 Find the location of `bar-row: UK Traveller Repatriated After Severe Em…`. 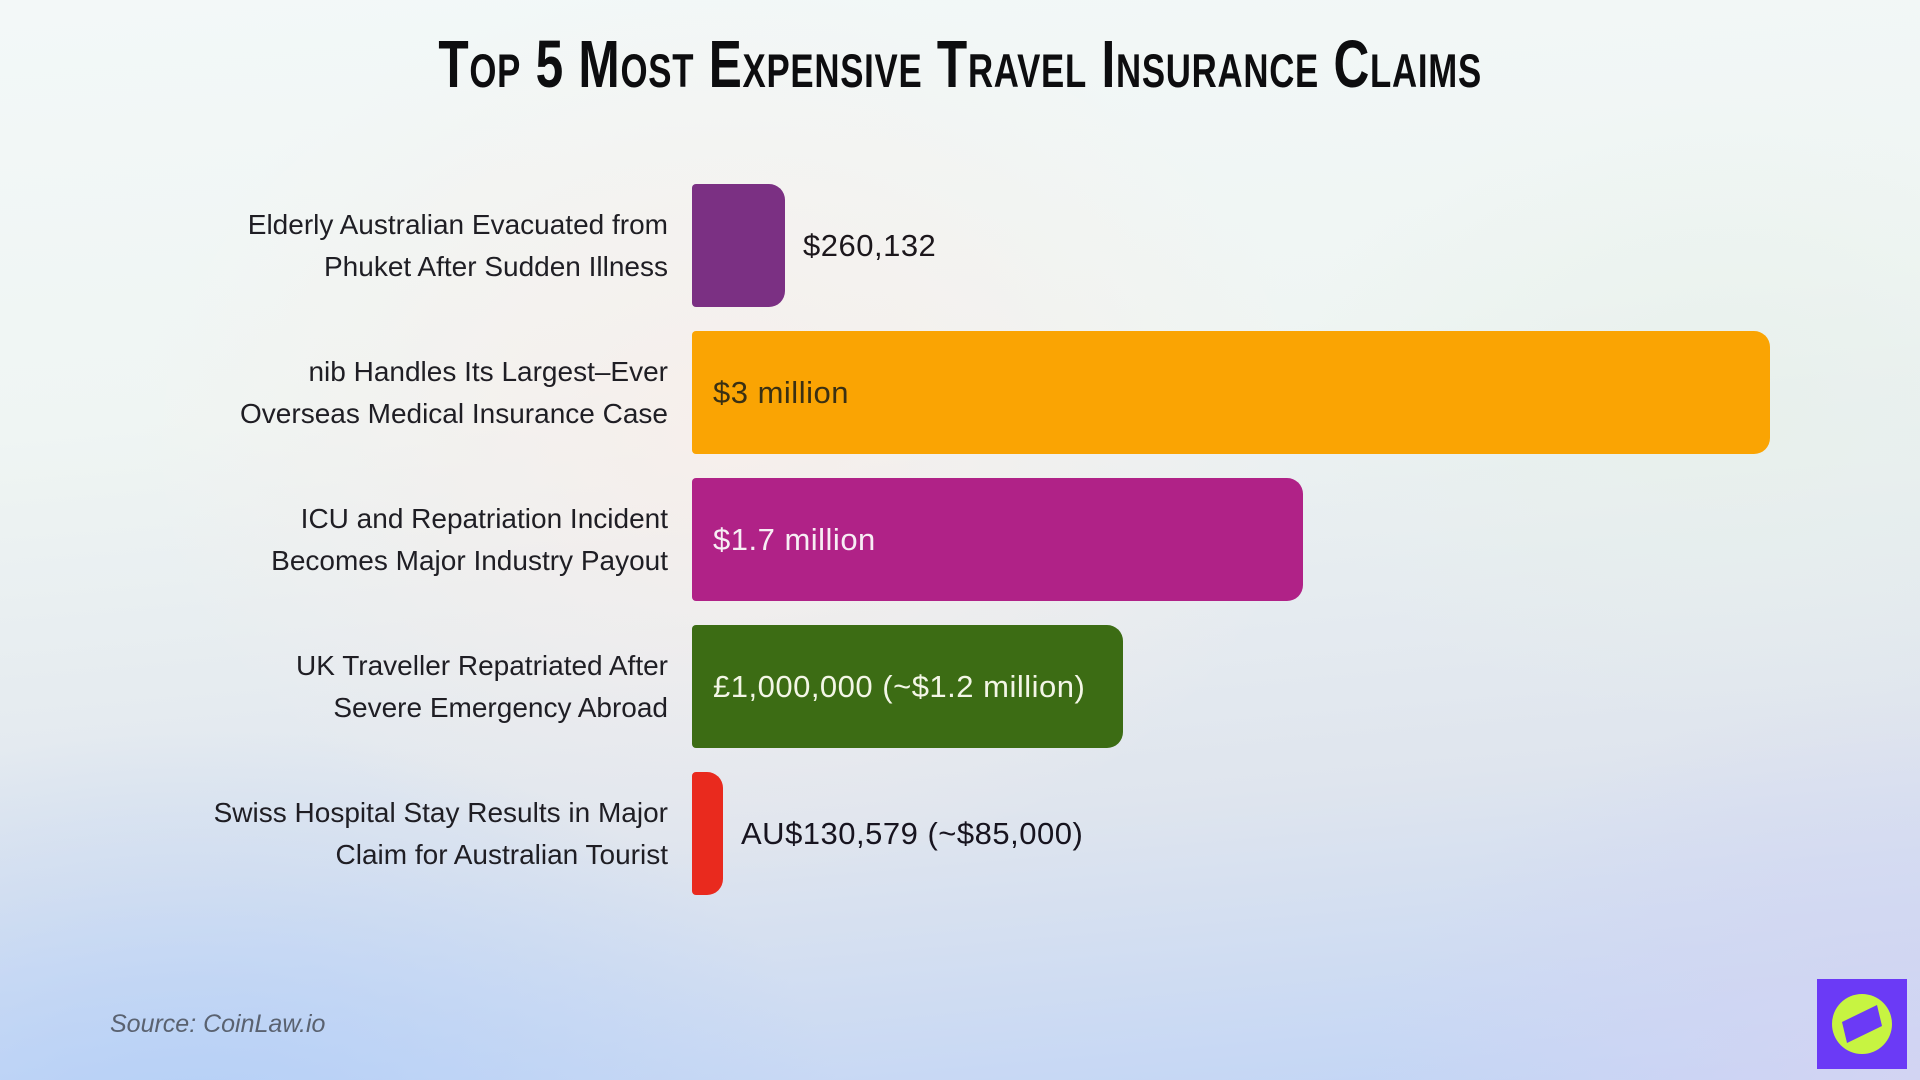

bar-row: UK Traveller Repatriated After Severe Em… is located at coordinates (955, 686).